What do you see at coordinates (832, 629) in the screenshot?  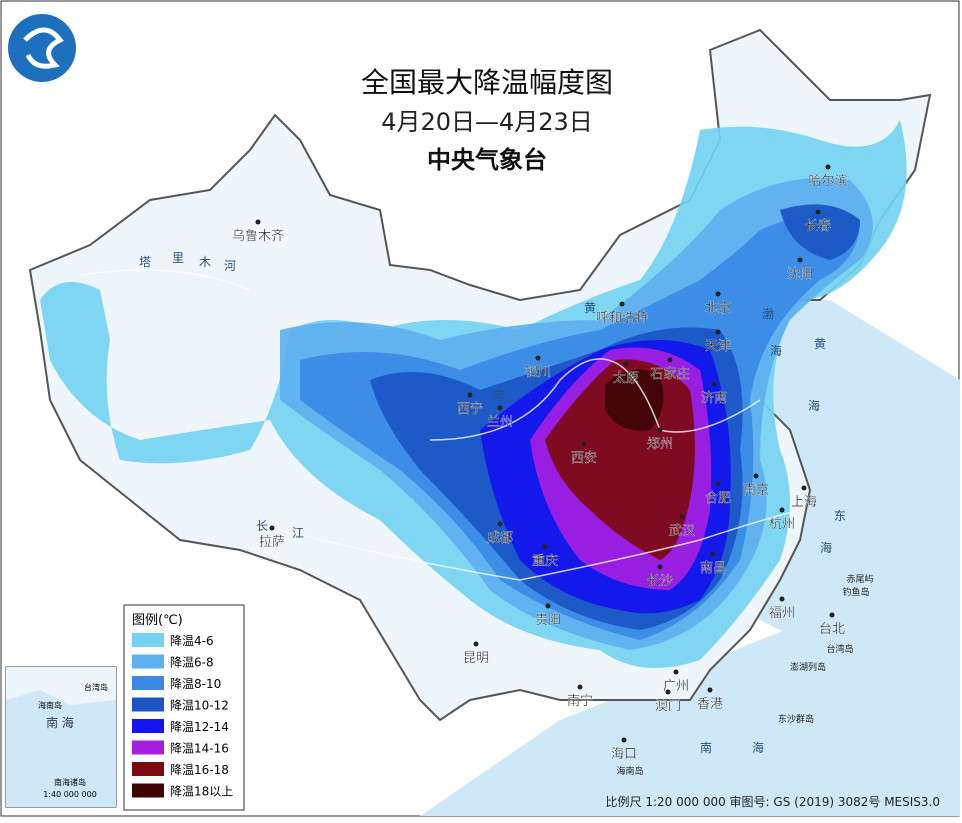 I see `city-label: 台北` at bounding box center [832, 629].